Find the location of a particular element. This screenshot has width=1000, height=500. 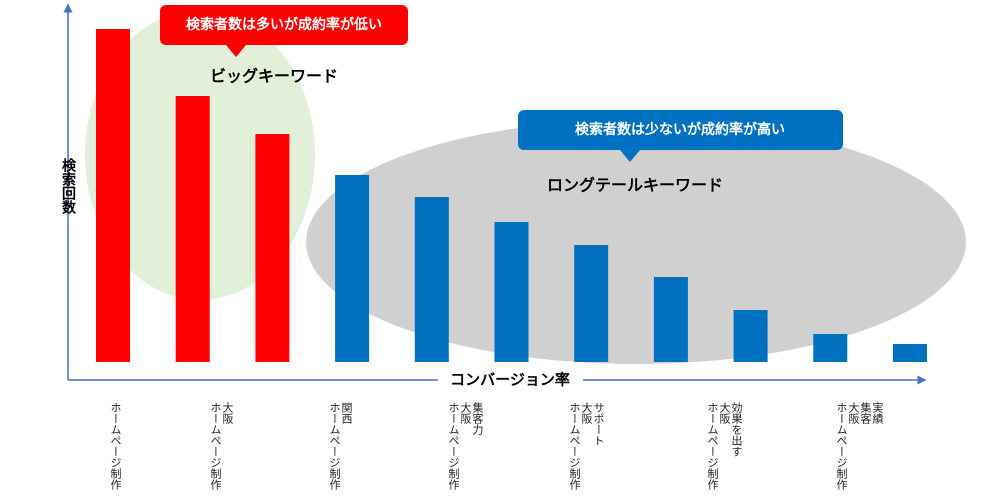

keyword-line: 集客 is located at coordinates (865, 413).